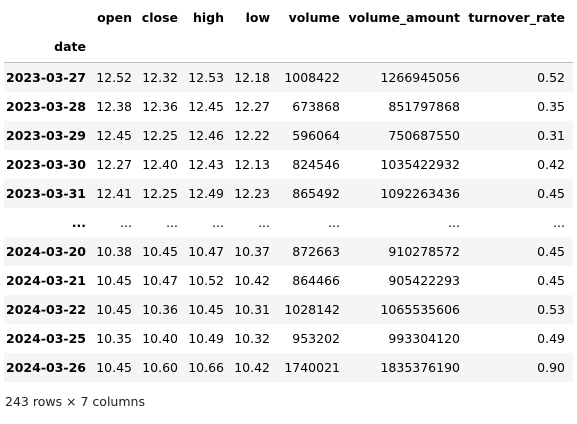  What do you see at coordinates (75, 401) in the screenshot?
I see `dataframe-shape-summary: 243 rows × 7 columns` at bounding box center [75, 401].